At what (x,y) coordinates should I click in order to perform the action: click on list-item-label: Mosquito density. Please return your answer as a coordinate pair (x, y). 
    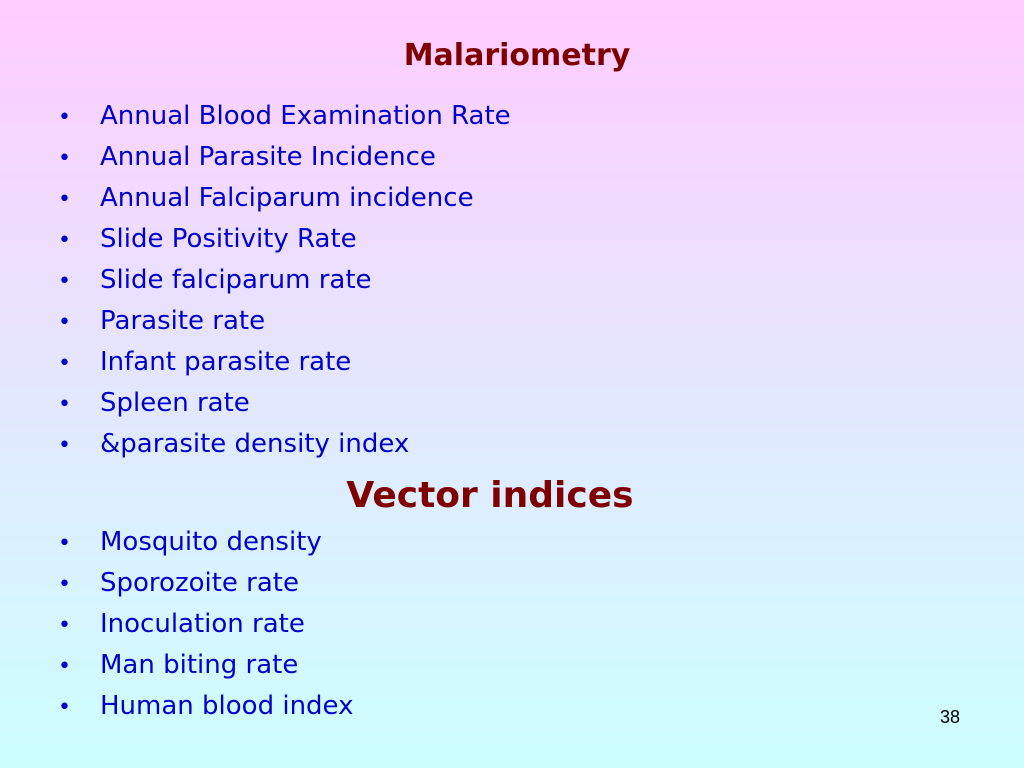
    Looking at the image, I should click on (211, 542).